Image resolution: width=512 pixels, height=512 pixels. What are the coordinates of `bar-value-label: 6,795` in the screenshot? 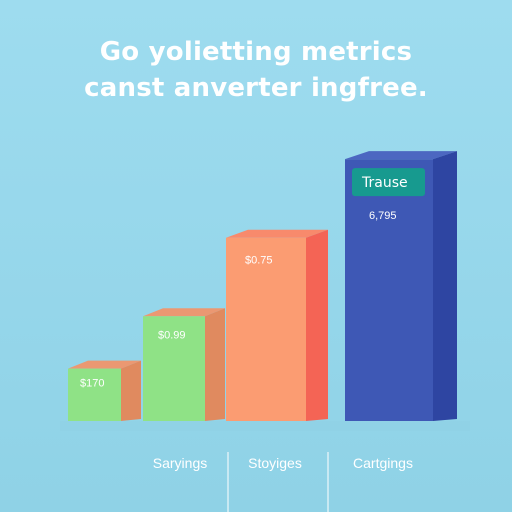 It's located at (383, 216).